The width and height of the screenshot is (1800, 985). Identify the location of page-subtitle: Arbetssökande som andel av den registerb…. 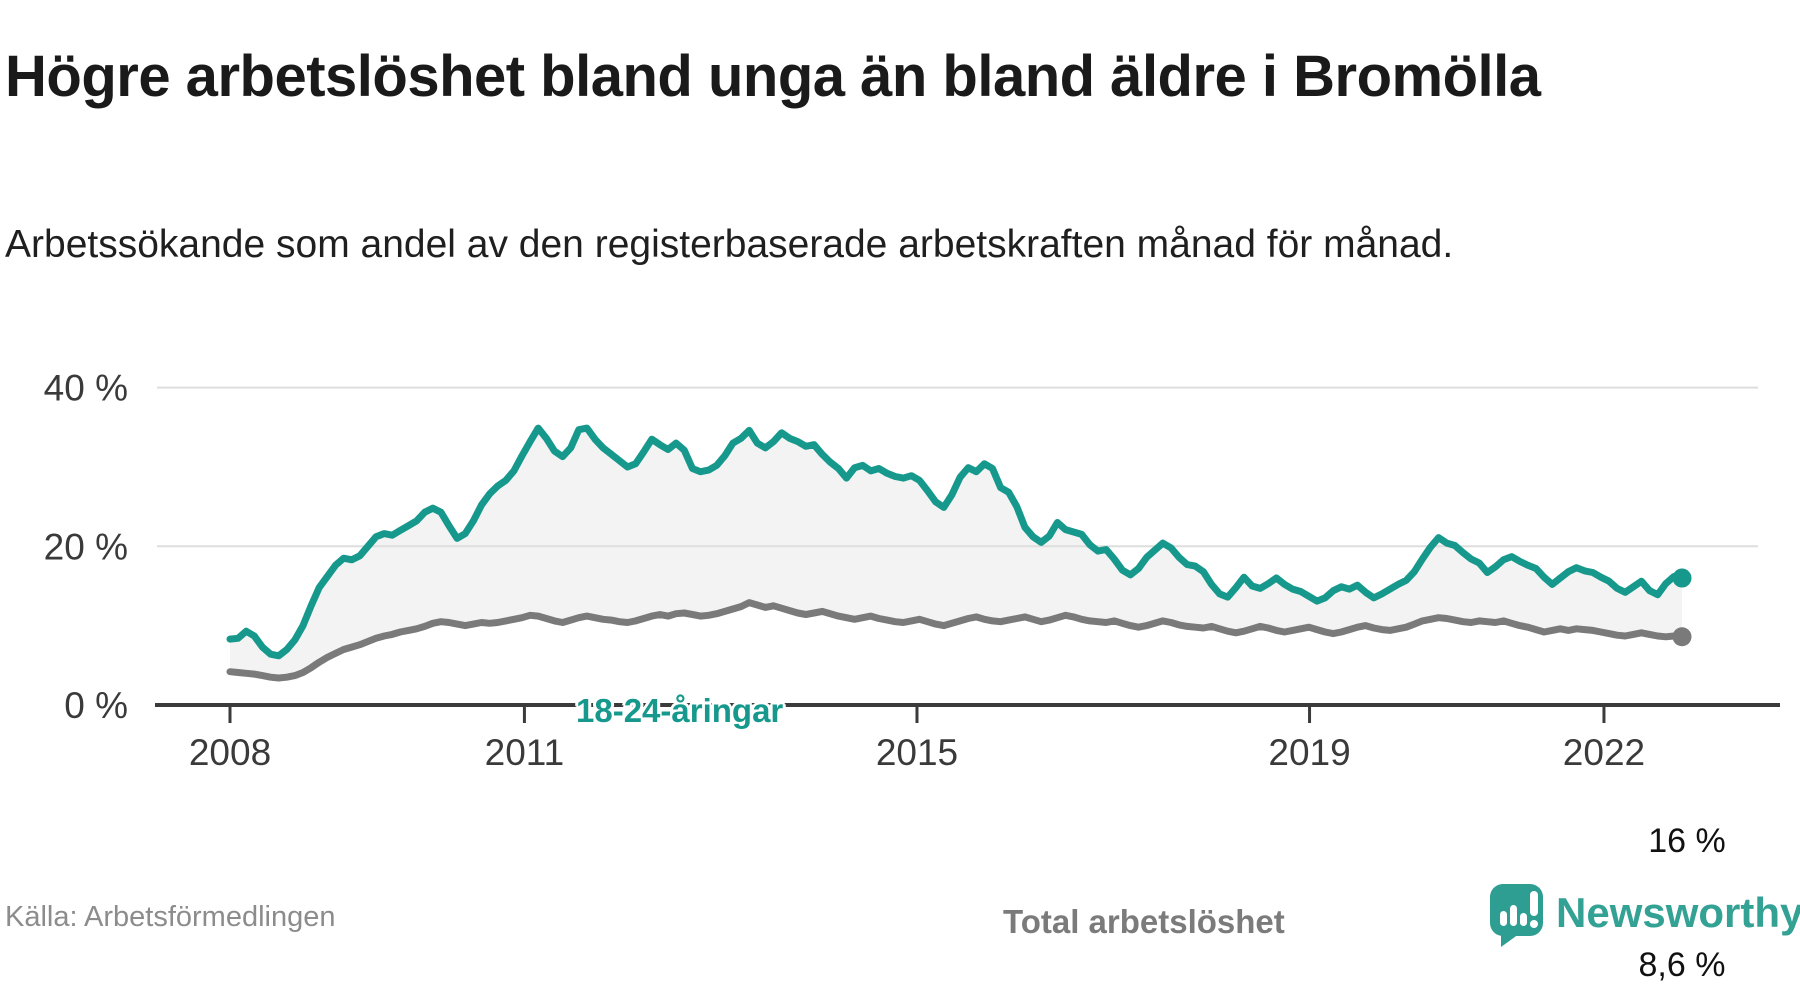
(729, 244).